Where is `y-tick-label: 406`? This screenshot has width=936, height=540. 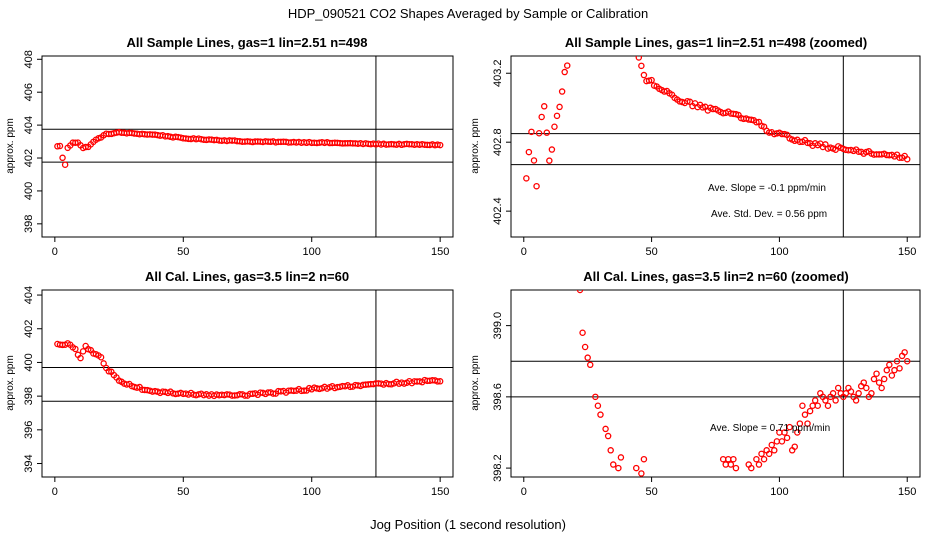 y-tick-label: 406 is located at coordinates (29, 92).